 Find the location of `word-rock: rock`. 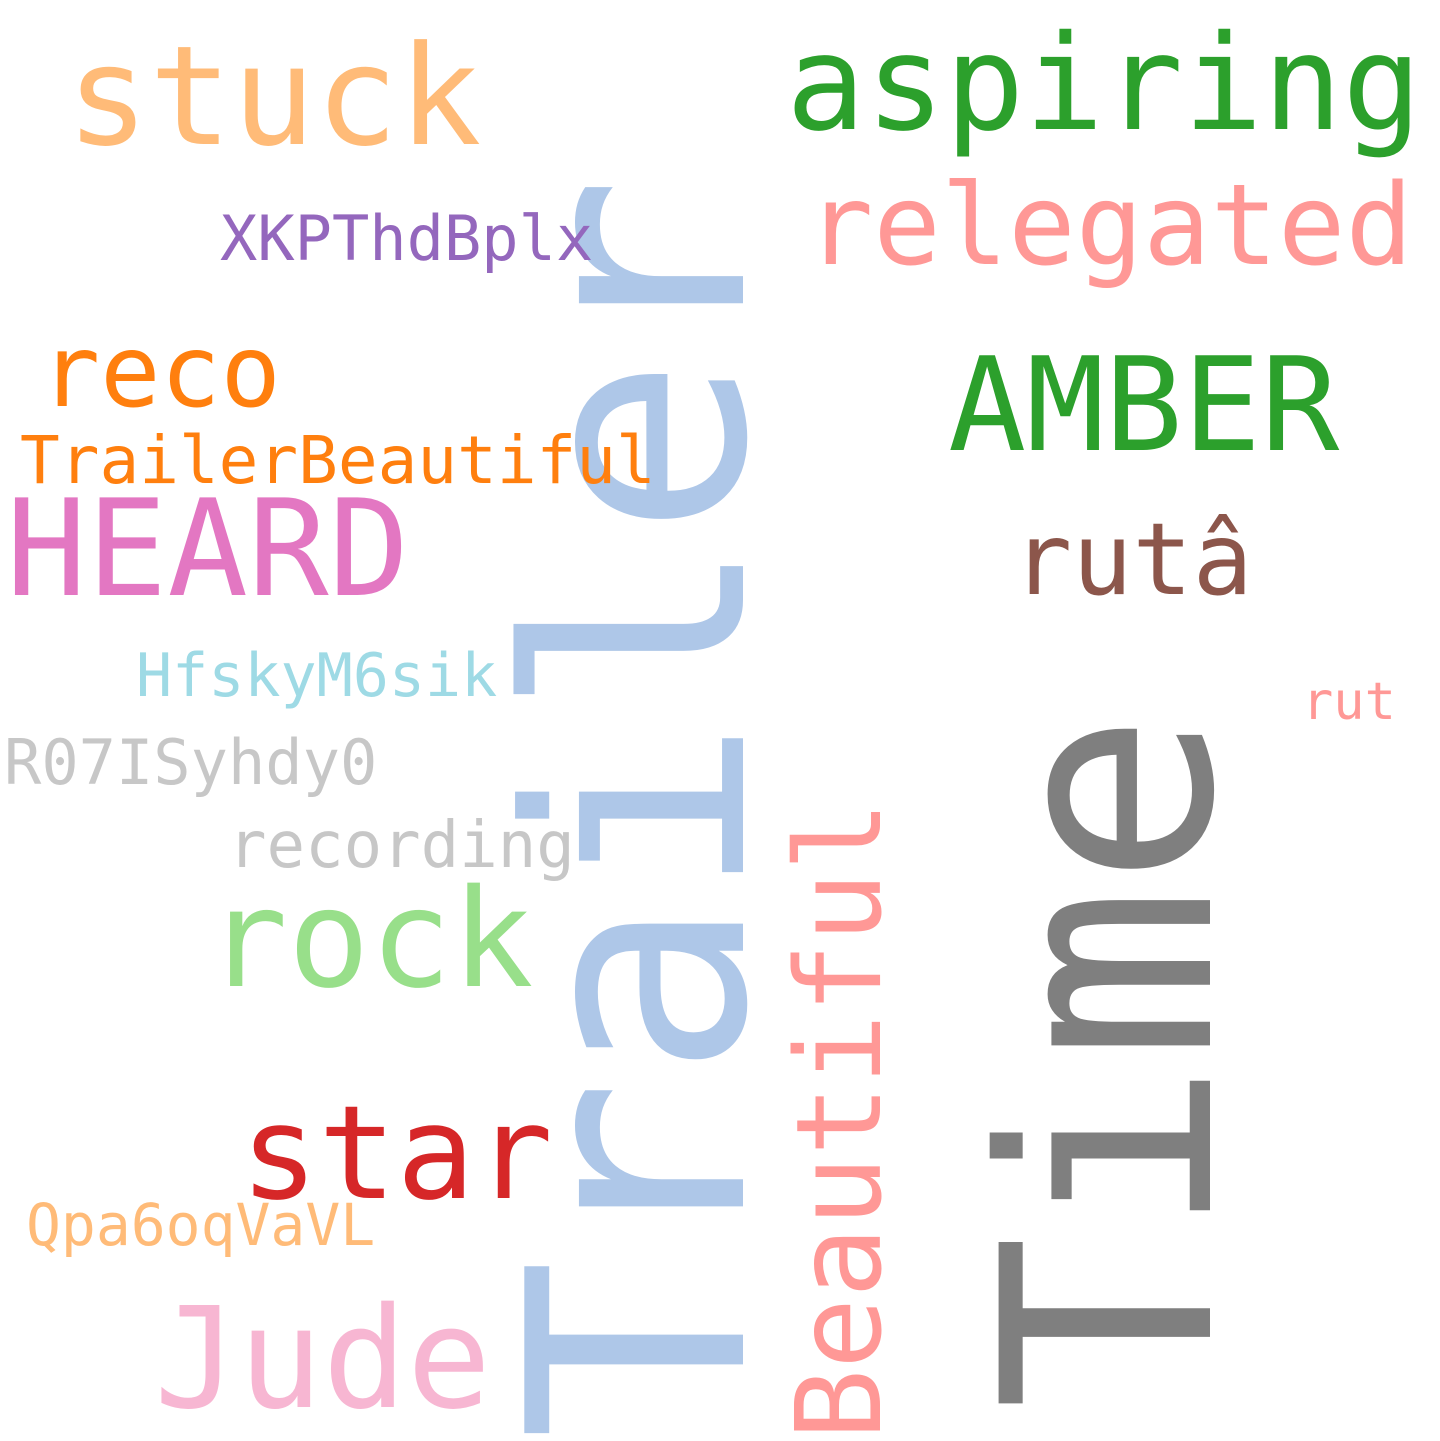

word-rock: rock is located at coordinates (370, 940).